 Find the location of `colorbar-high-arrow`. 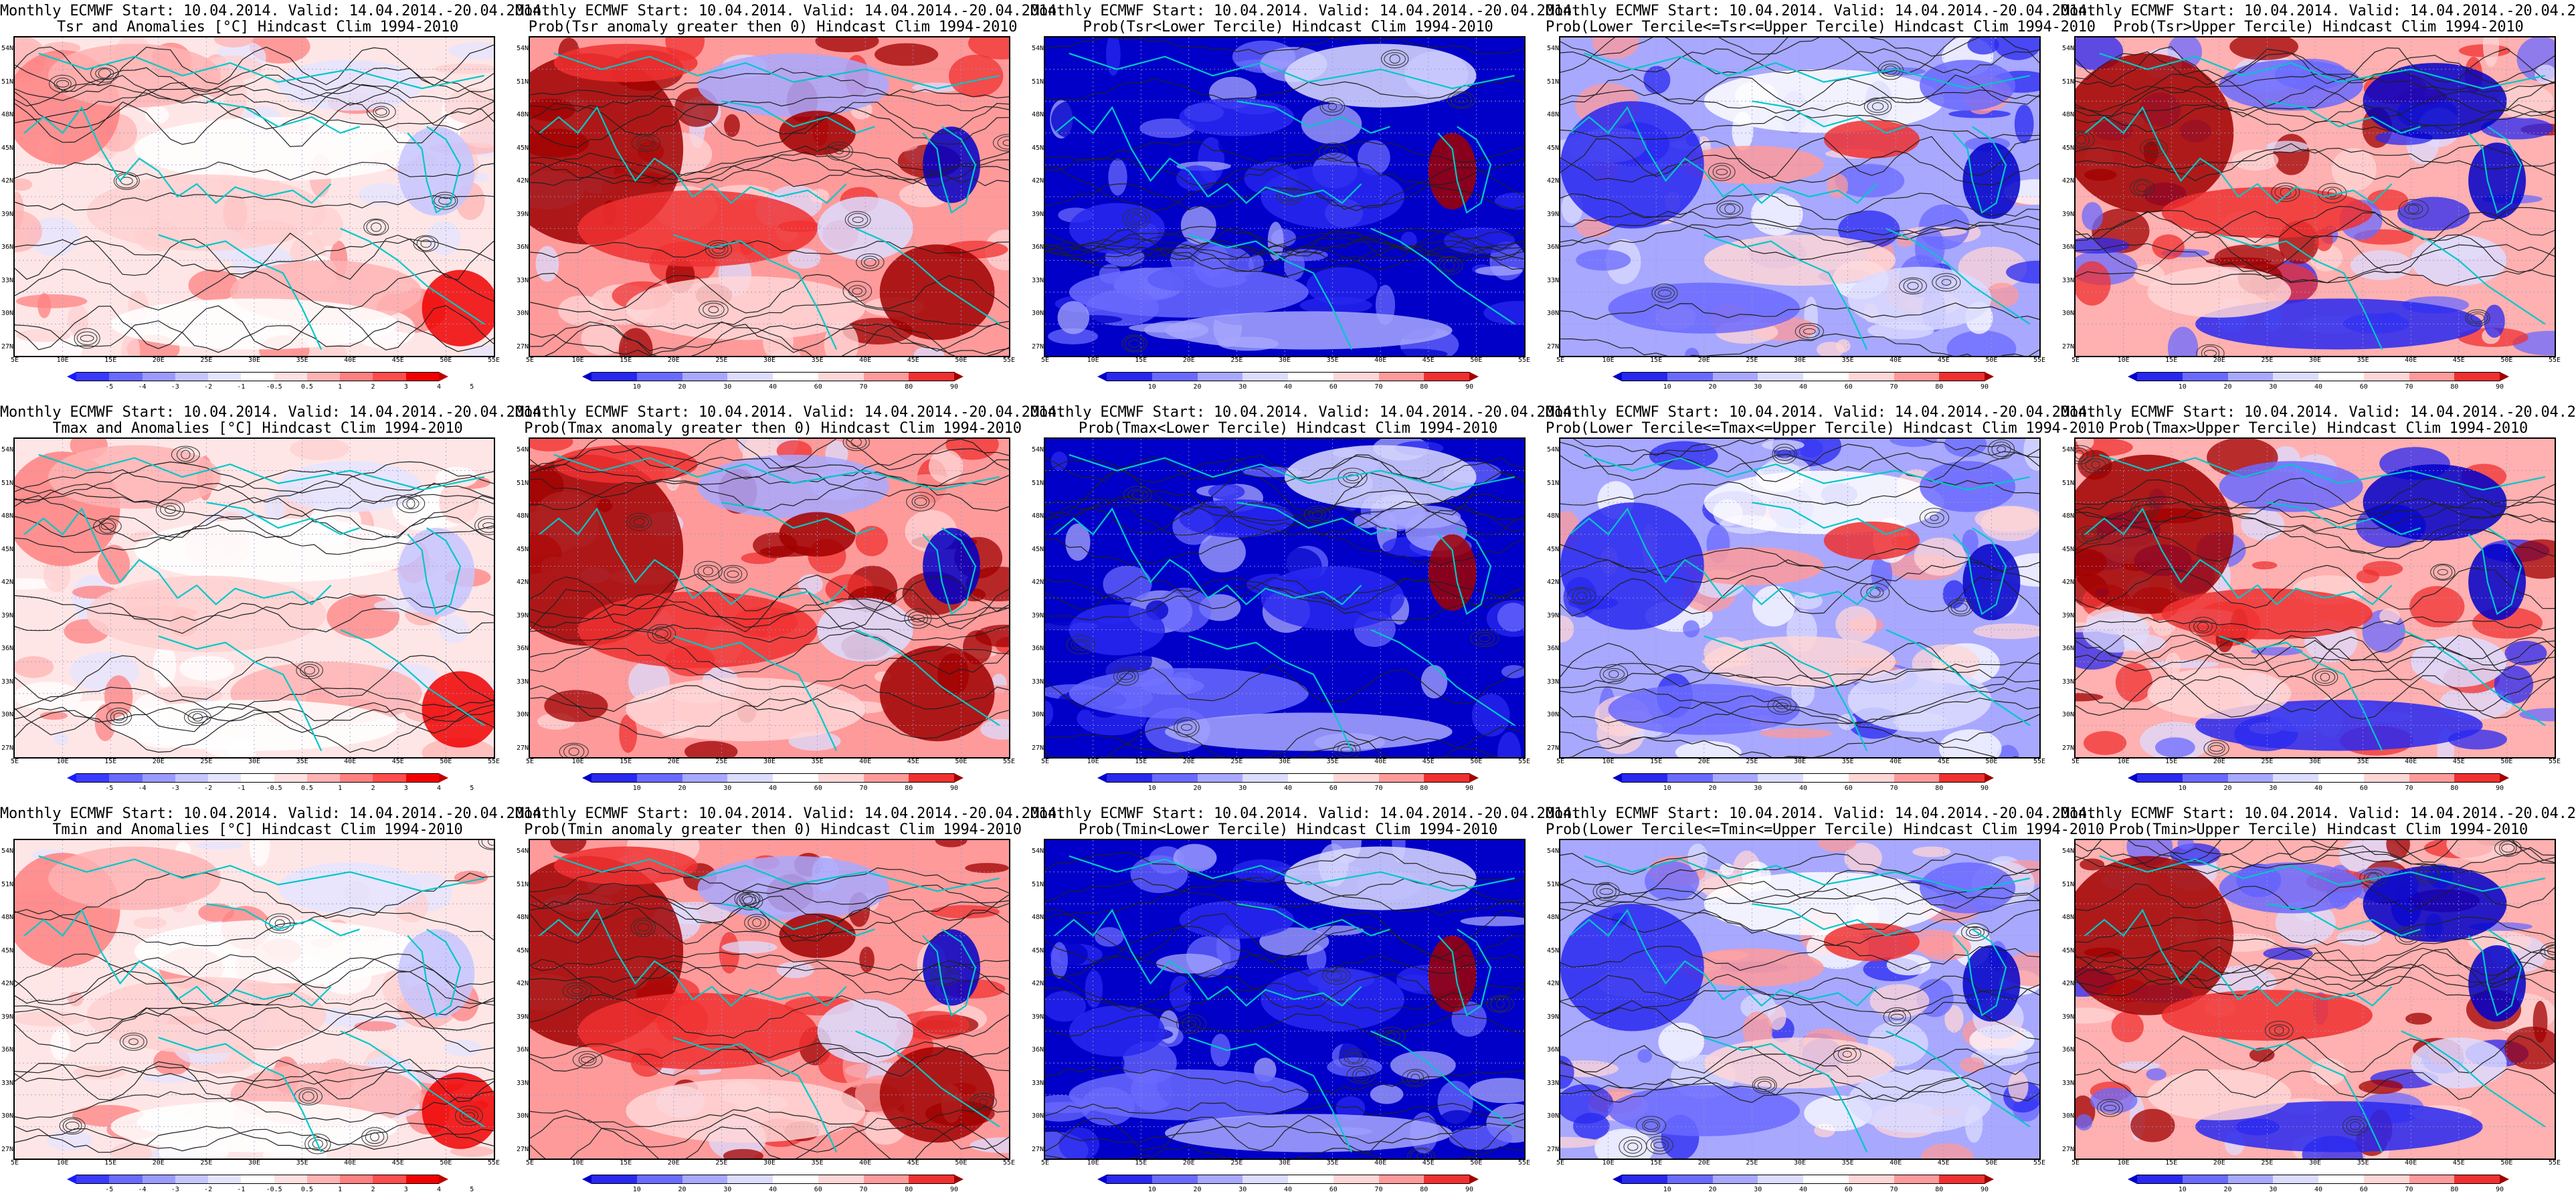

colorbar-high-arrow is located at coordinates (1474, 376).